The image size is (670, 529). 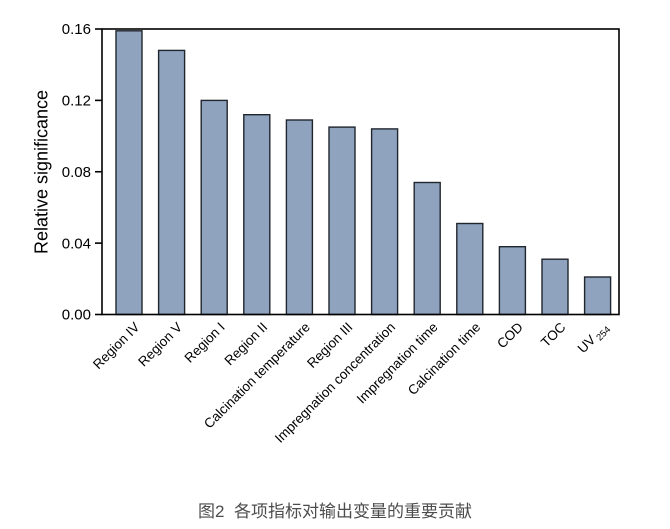 I want to click on figure-caption: 图2 各项指标对输出变量的重要贡献, so click(x=335, y=511).